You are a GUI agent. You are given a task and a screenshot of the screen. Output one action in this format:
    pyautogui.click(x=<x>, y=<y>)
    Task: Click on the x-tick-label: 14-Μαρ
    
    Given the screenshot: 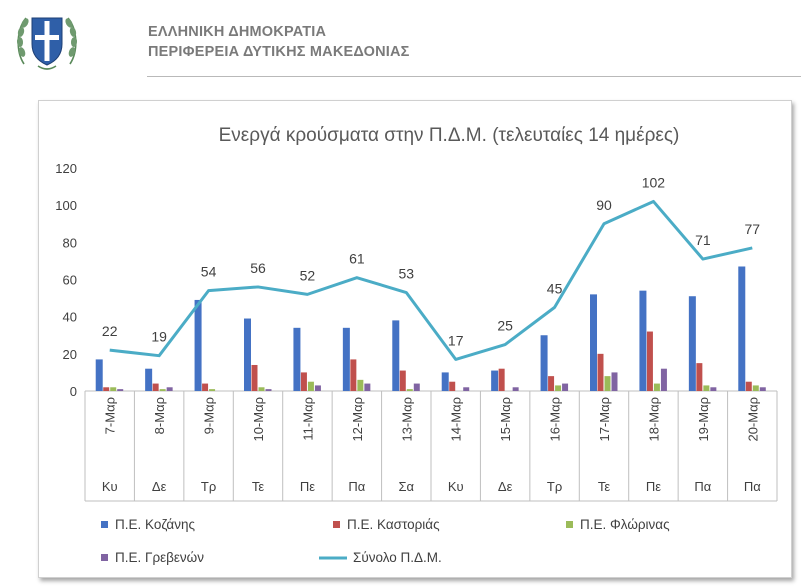 What is the action you would take?
    pyautogui.click(x=456, y=419)
    